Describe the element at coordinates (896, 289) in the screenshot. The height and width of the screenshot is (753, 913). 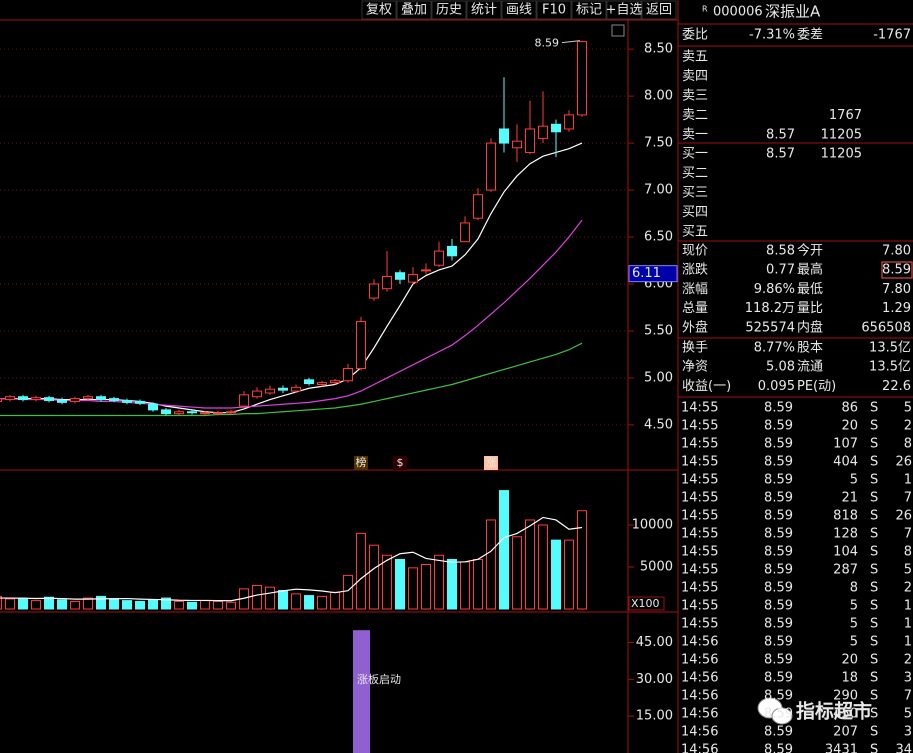
I see `stat-value: 7.80` at that location.